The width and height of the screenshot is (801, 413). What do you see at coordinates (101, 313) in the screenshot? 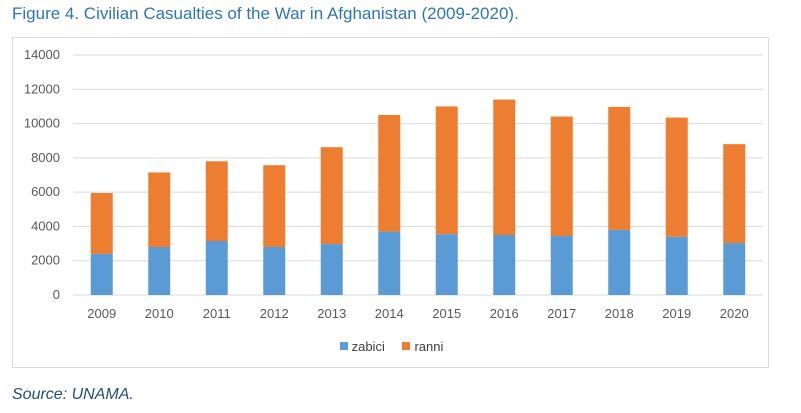
I see `x-tick-label: 2009` at bounding box center [101, 313].